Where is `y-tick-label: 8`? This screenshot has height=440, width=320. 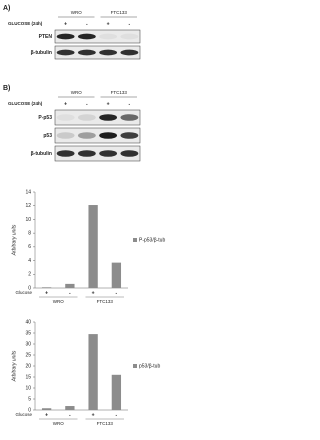
y-tick-label: 8 is located at coordinates (29, 233).